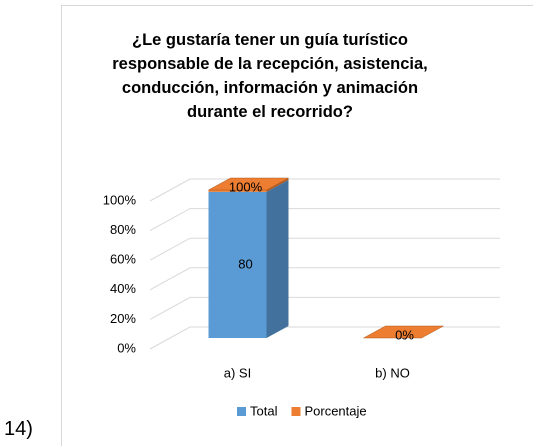  What do you see at coordinates (264, 410) in the screenshot?
I see `legend-label: Total` at bounding box center [264, 410].